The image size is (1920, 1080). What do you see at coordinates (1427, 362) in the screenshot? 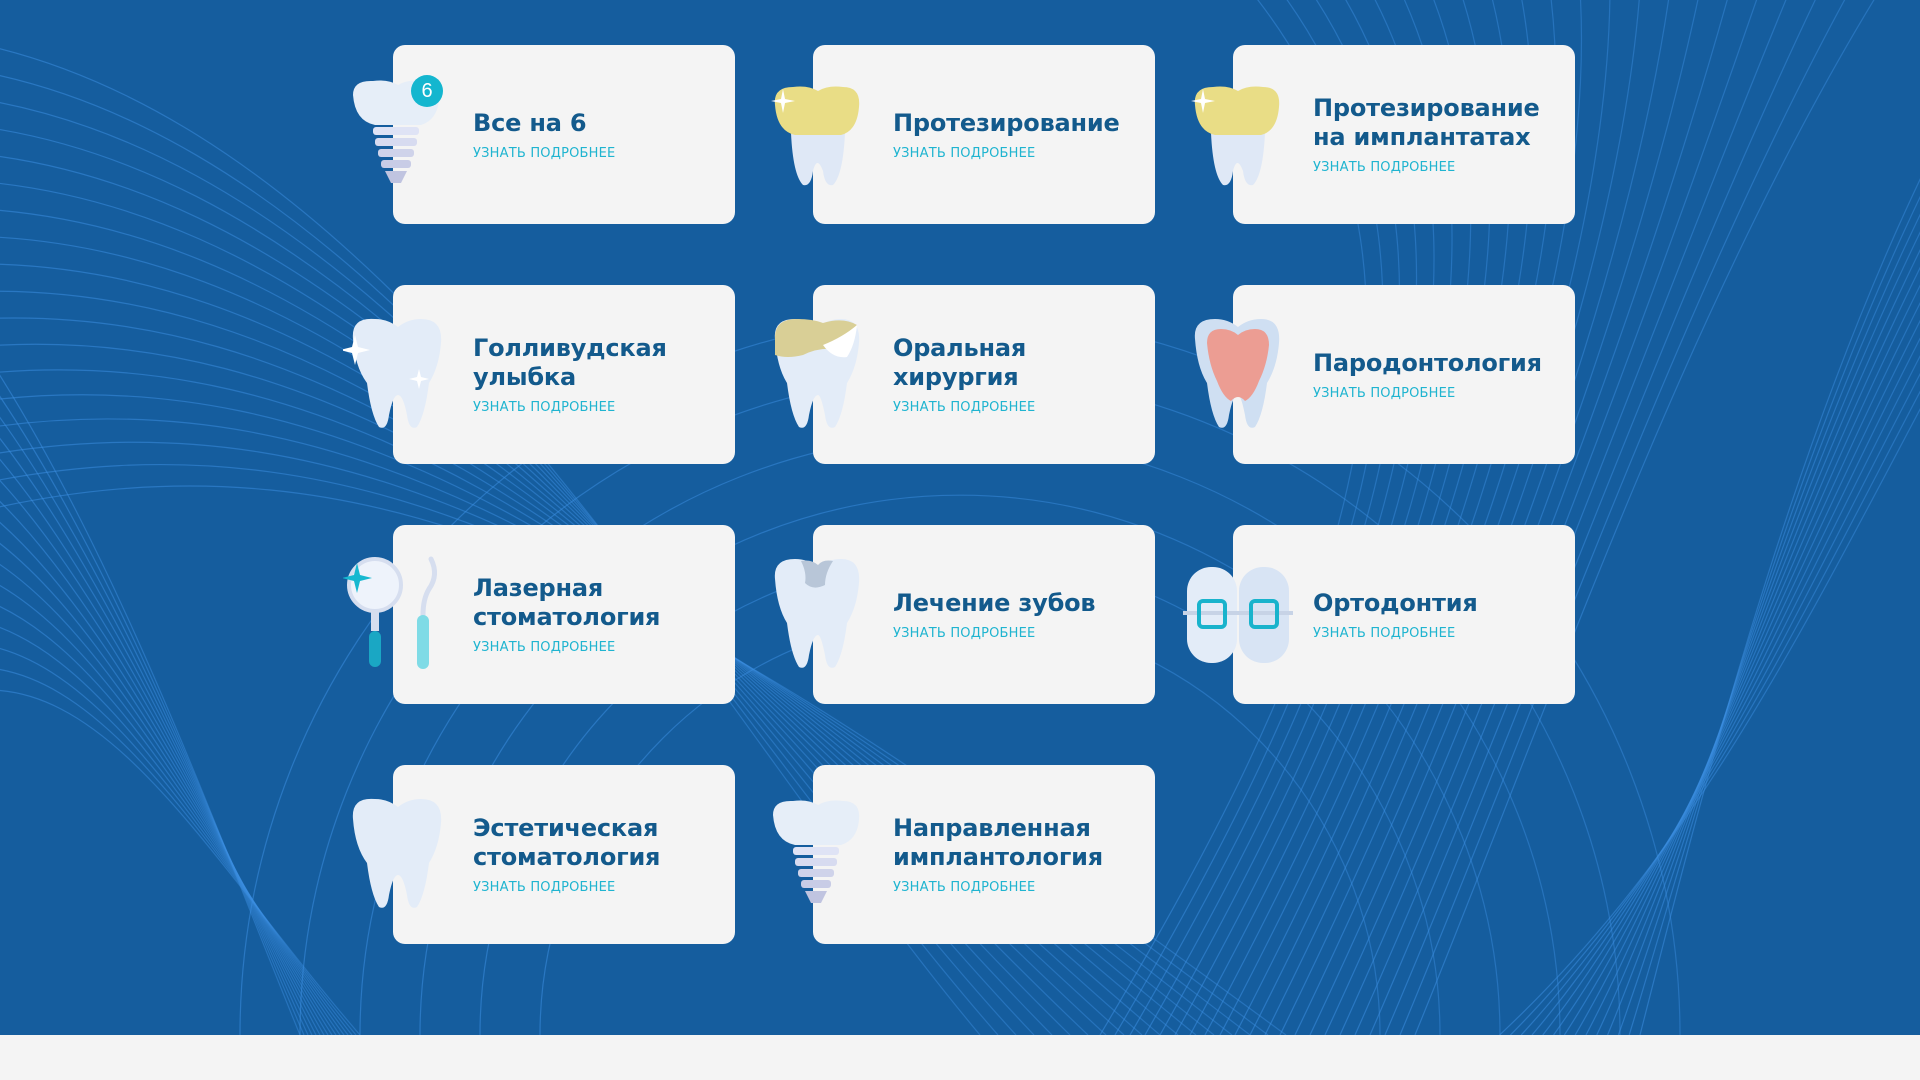
I see `service-title: Пародонтология` at bounding box center [1427, 362].